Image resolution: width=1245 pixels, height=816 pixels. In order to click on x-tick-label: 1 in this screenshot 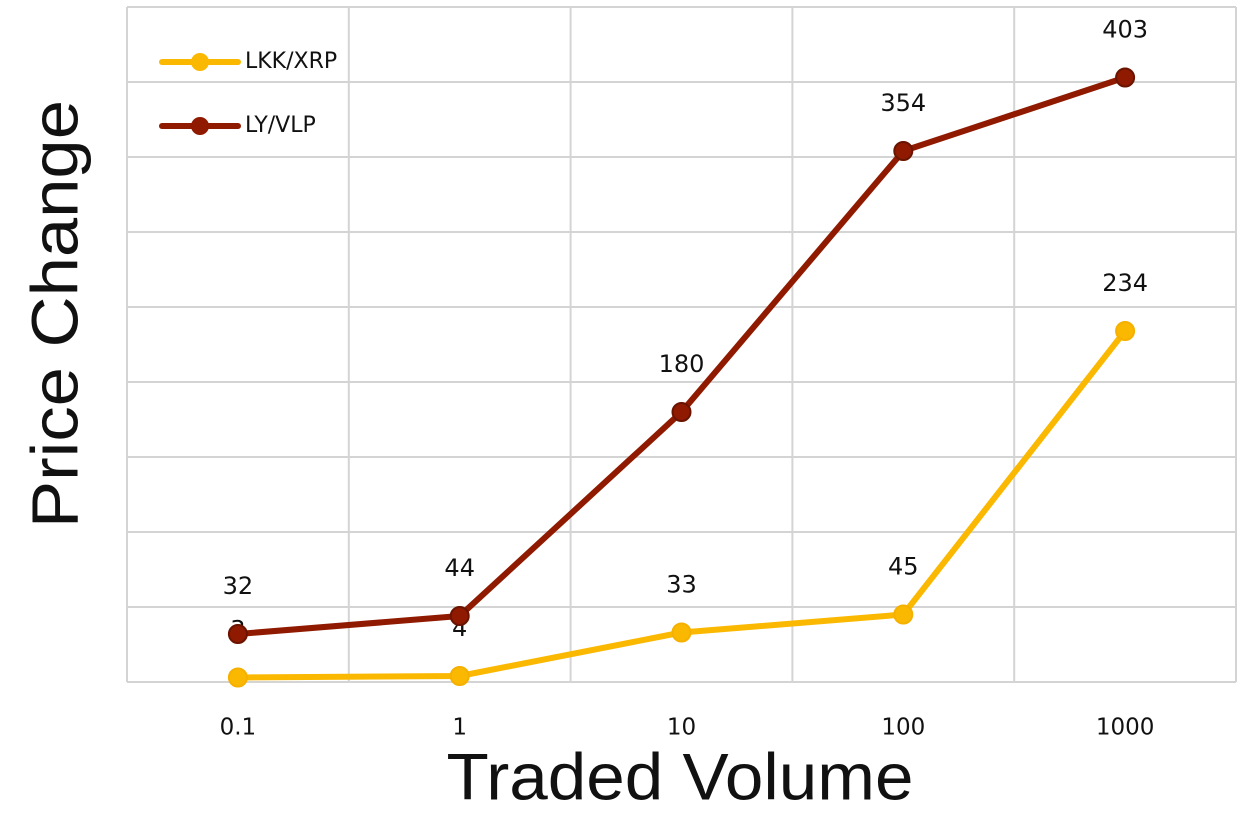, I will do `click(459, 728)`.